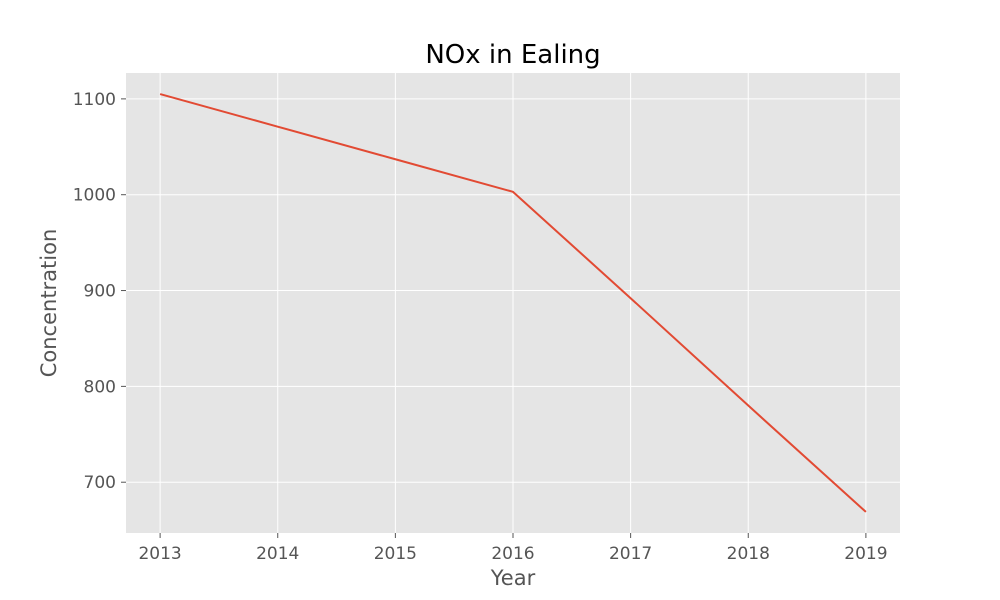 The width and height of the screenshot is (1000, 600). What do you see at coordinates (512, 554) in the screenshot?
I see `x-tick-label: 2016` at bounding box center [512, 554].